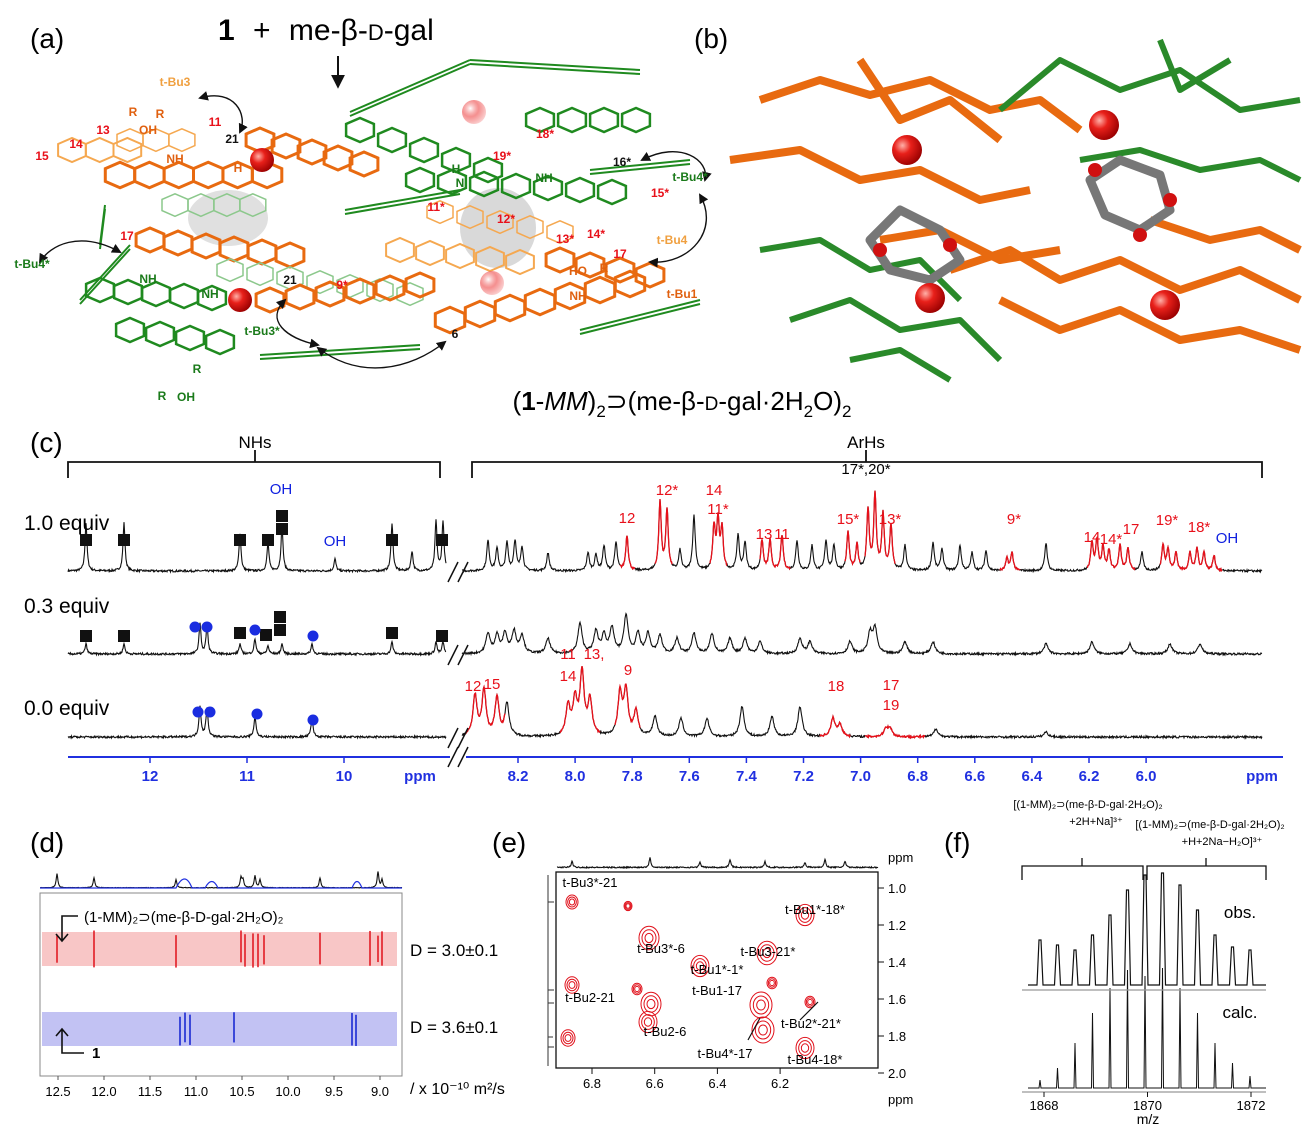 The height and width of the screenshot is (1128, 1306). Describe the element at coordinates (827, 401) in the screenshot. I see `c: O)` at that location.